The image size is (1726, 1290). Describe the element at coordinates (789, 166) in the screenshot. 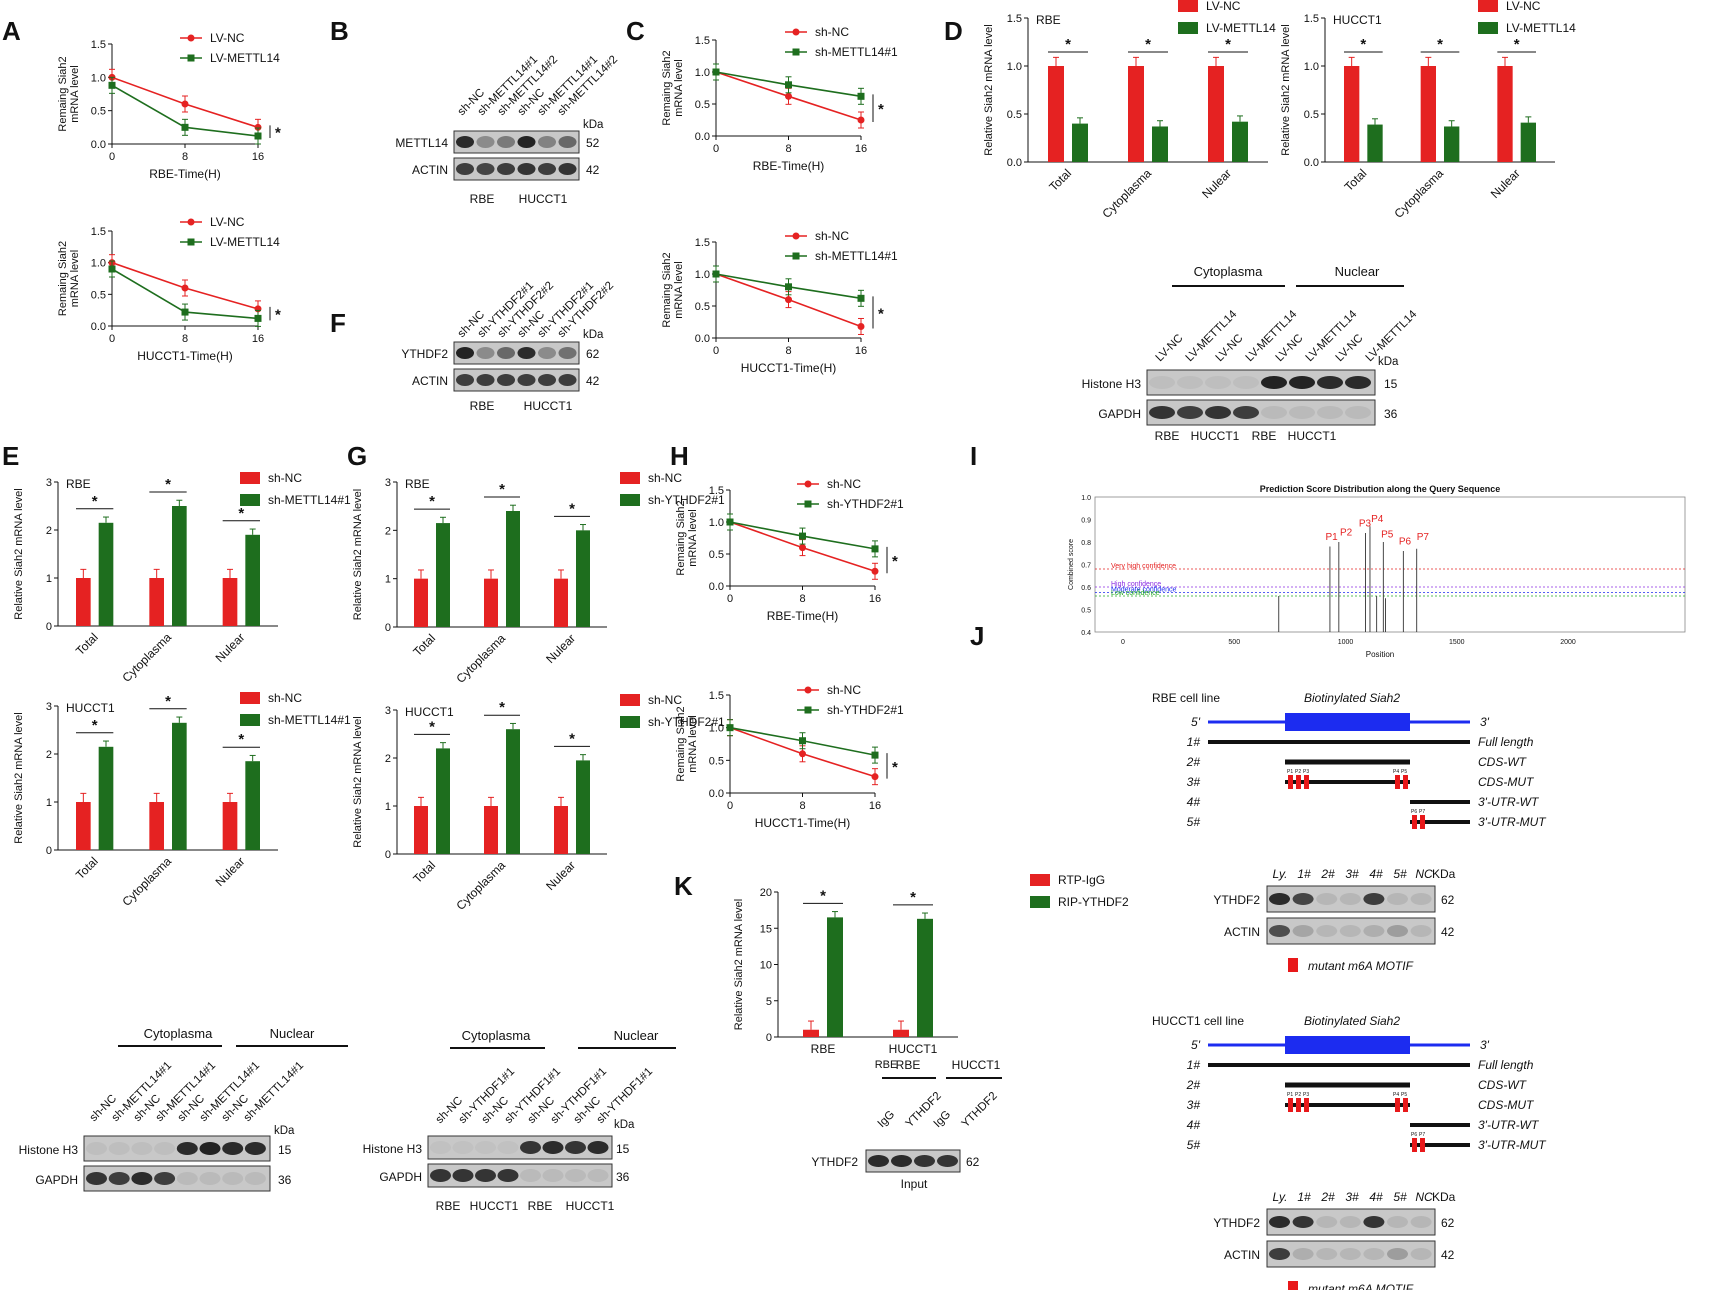

I see `x-axis-label: RBE-Time(H)` at that location.